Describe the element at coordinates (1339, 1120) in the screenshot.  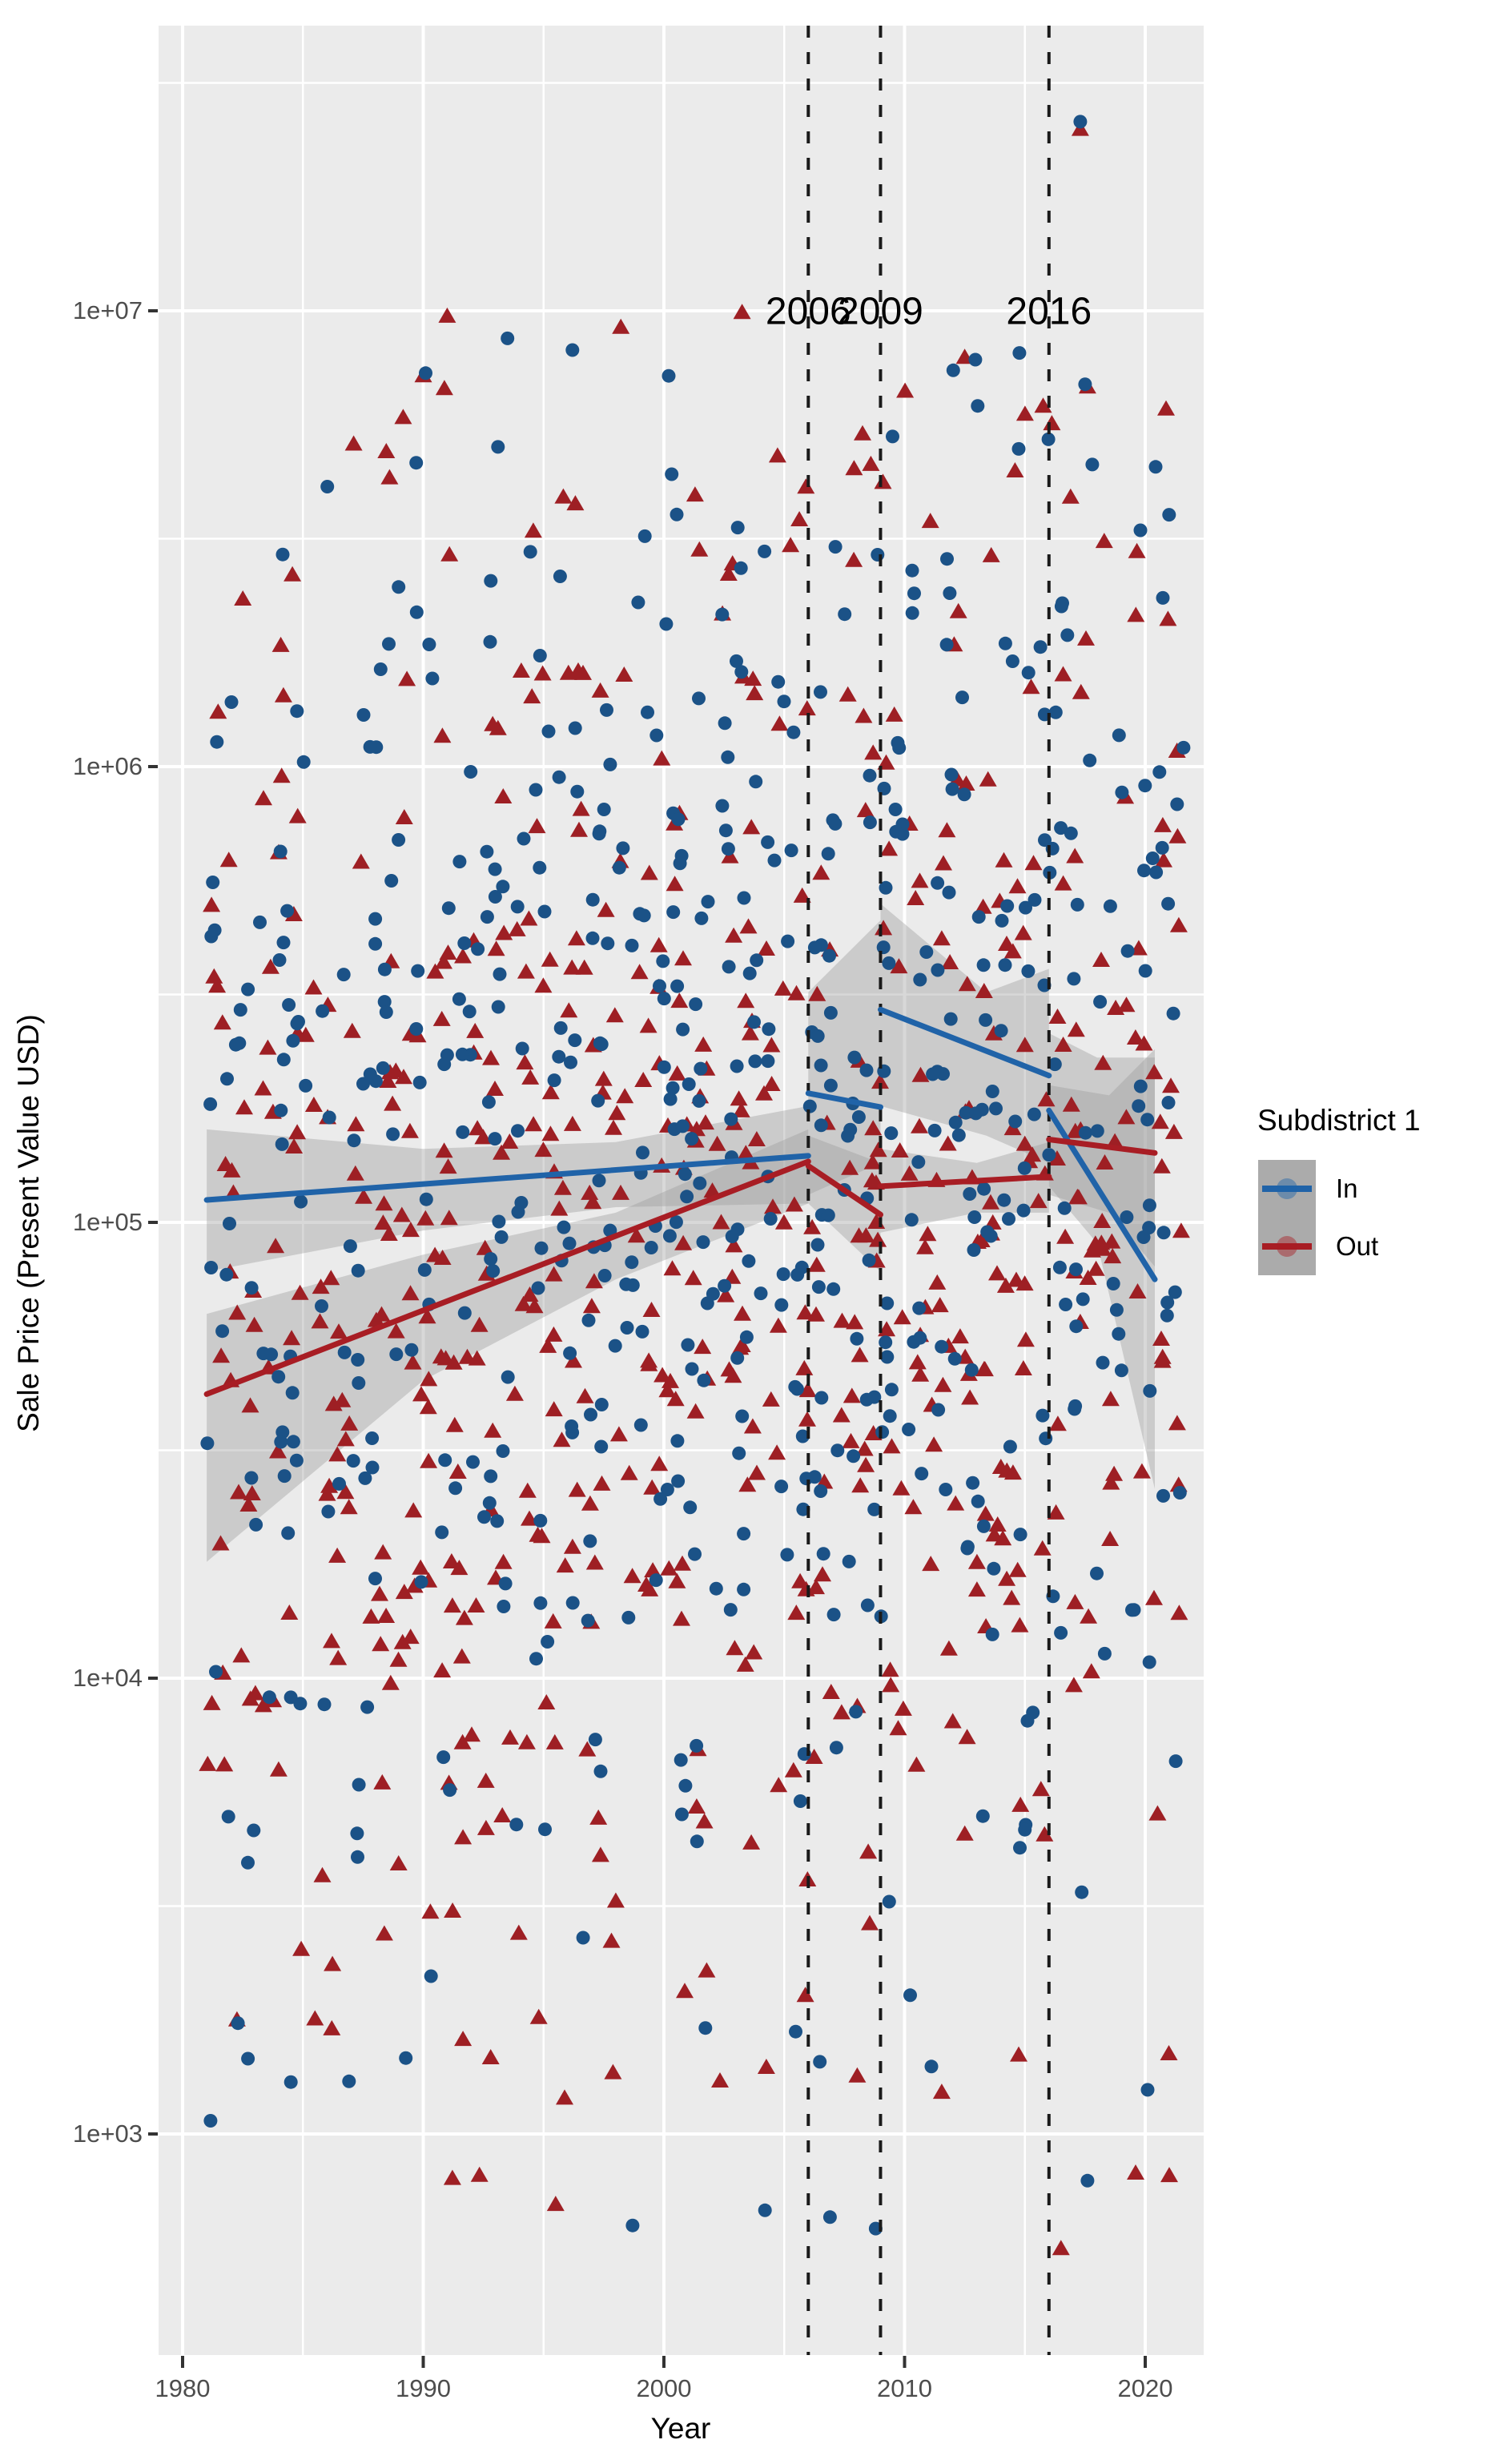
I see `legend-title: Subdistrict 1` at that location.